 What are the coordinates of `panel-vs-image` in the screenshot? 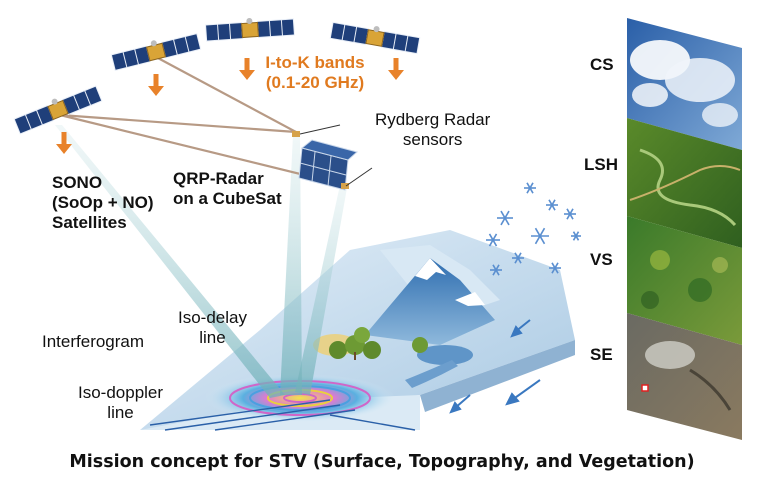 It's located at (684, 280).